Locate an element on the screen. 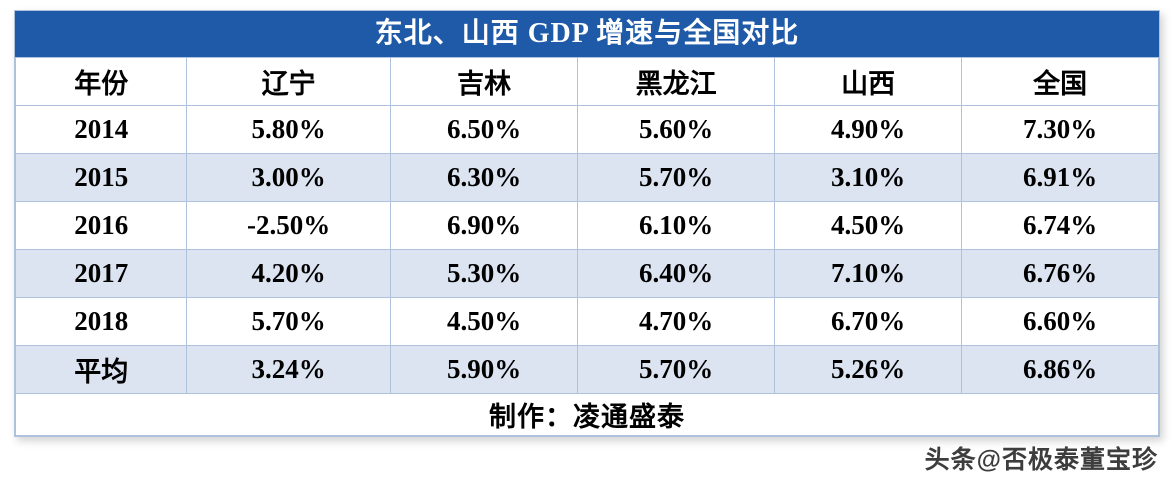 The height and width of the screenshot is (482, 1174). column-header: 辽宁 is located at coordinates (288, 81).